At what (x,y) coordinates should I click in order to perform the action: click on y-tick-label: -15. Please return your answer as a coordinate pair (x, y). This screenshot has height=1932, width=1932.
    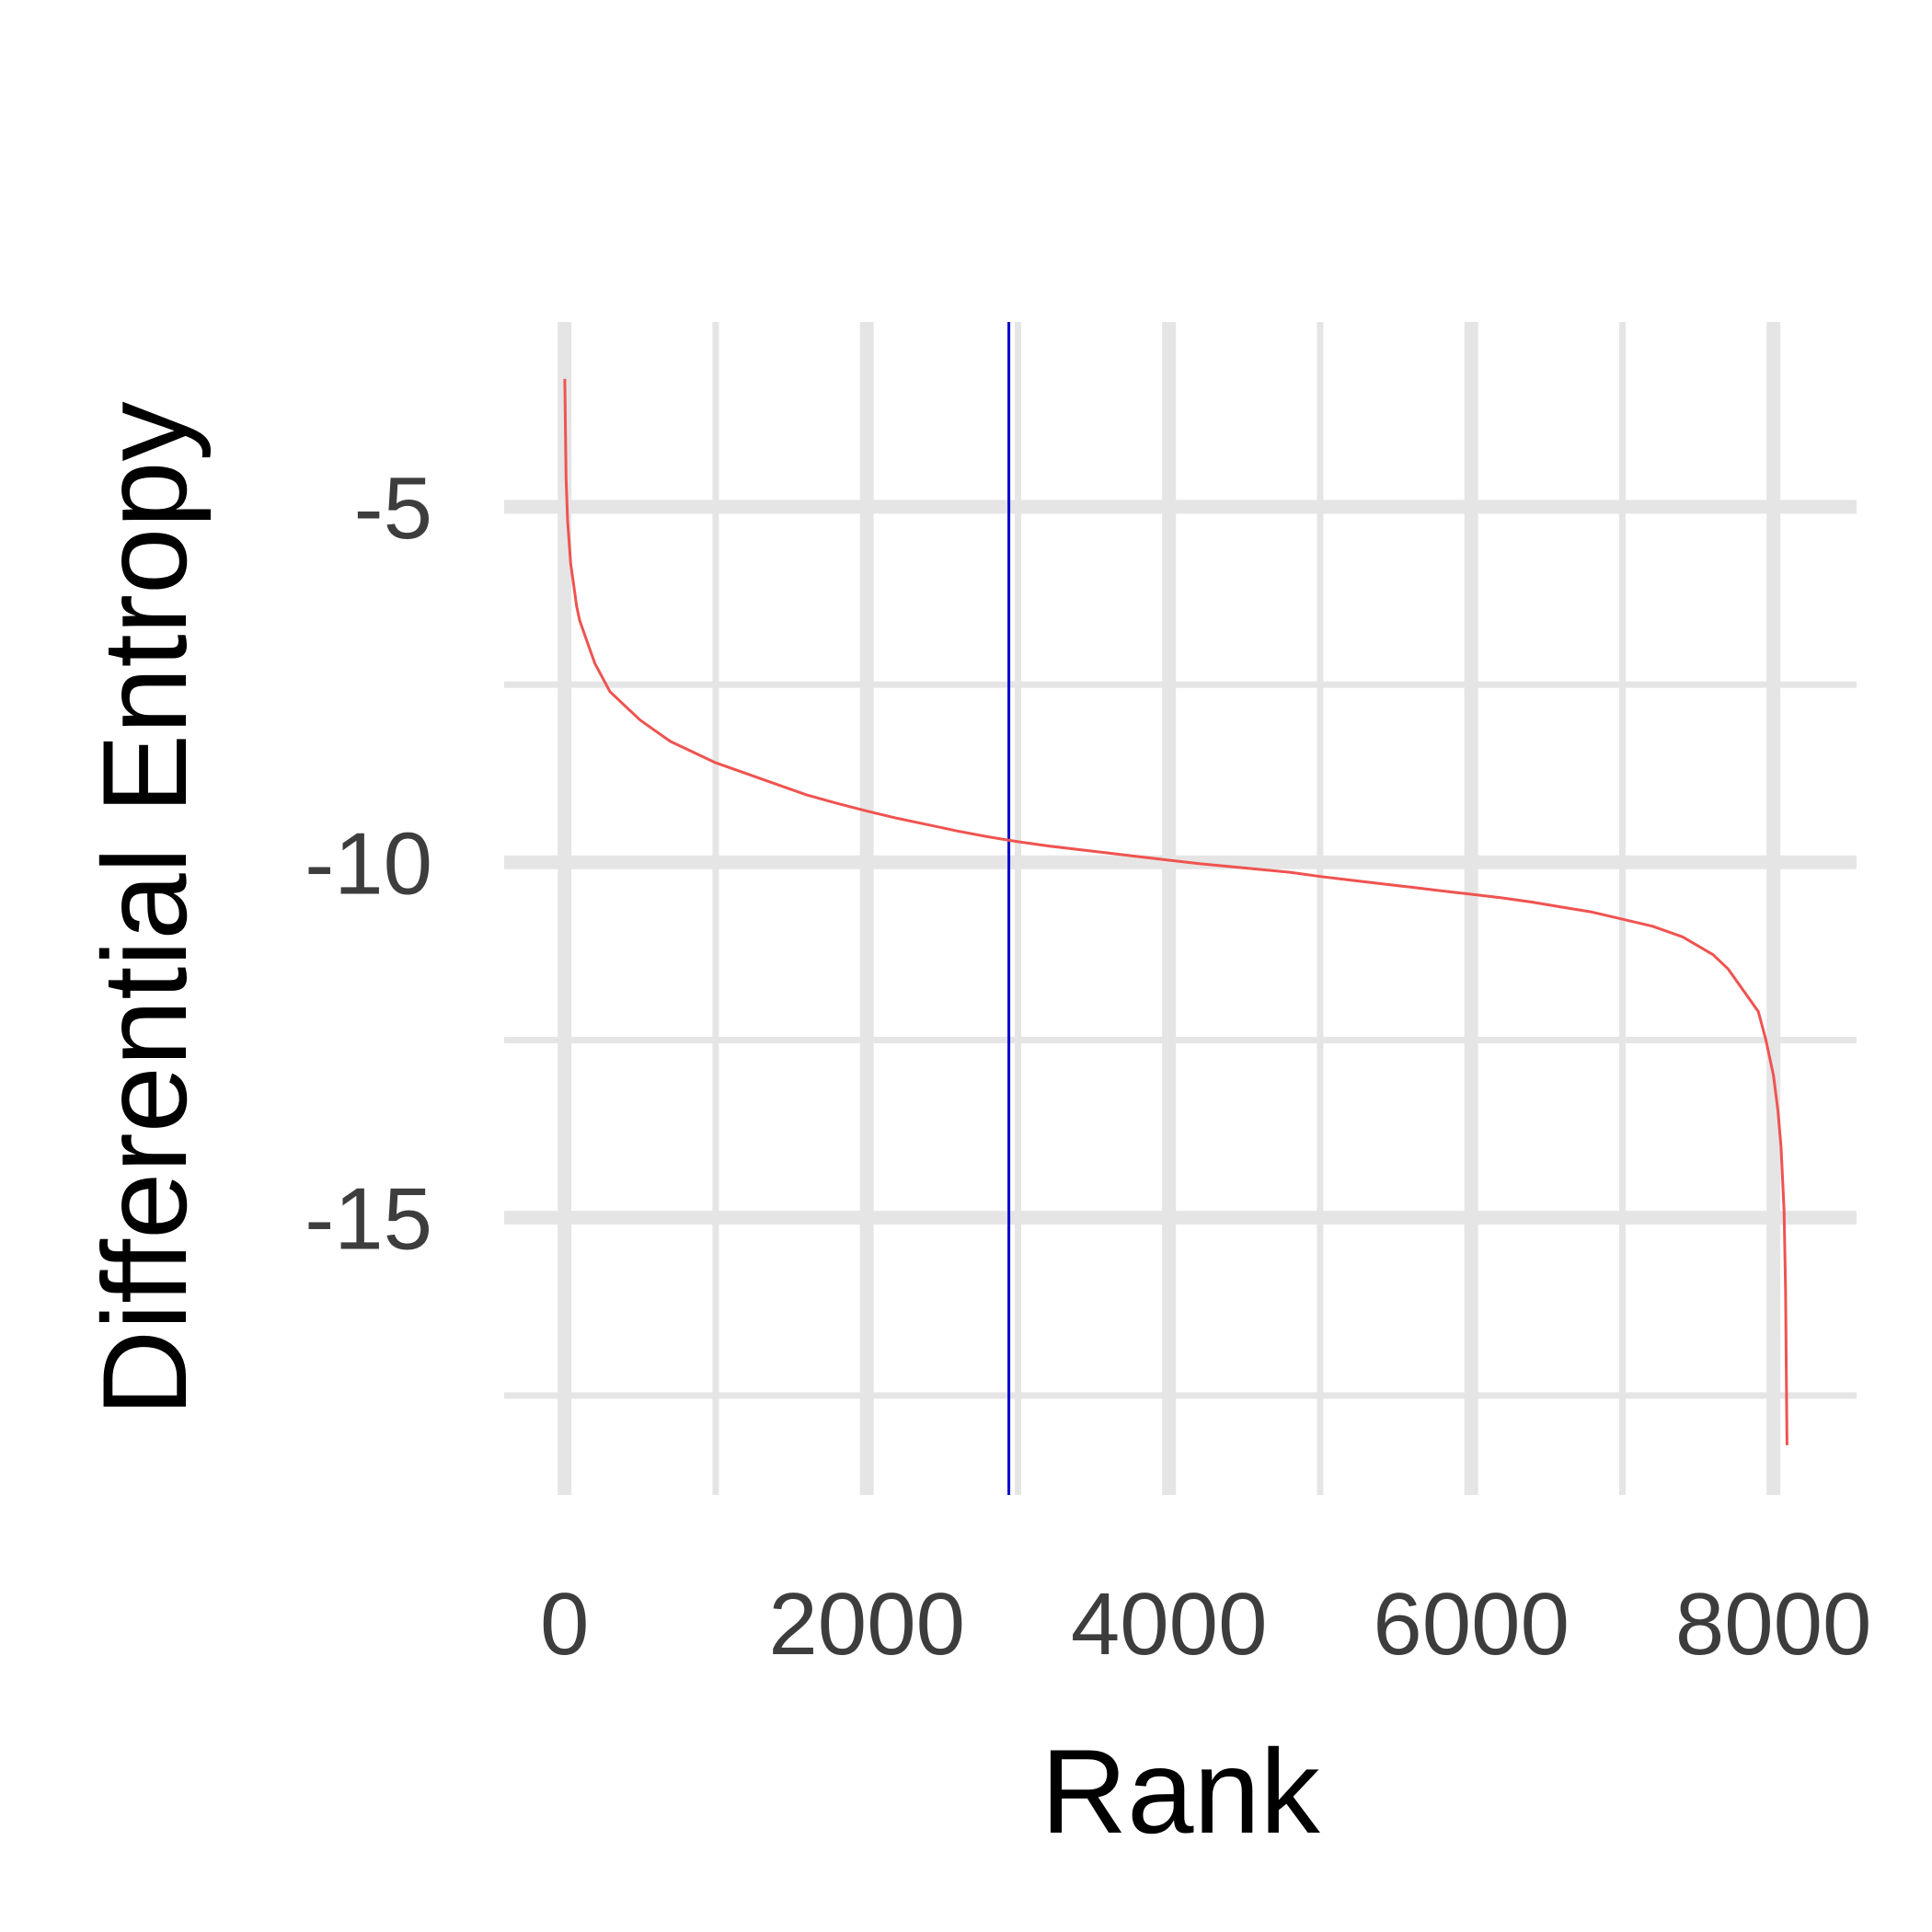
    Looking at the image, I should click on (368, 1219).